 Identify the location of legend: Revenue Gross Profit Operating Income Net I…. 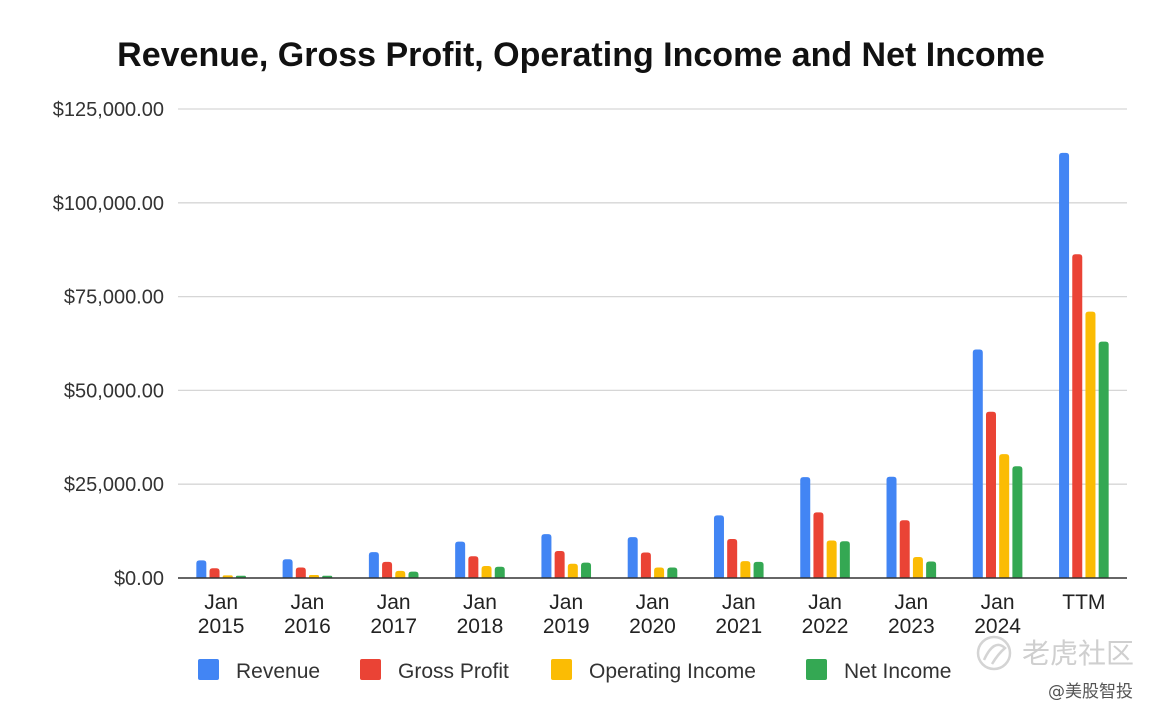
(574, 671).